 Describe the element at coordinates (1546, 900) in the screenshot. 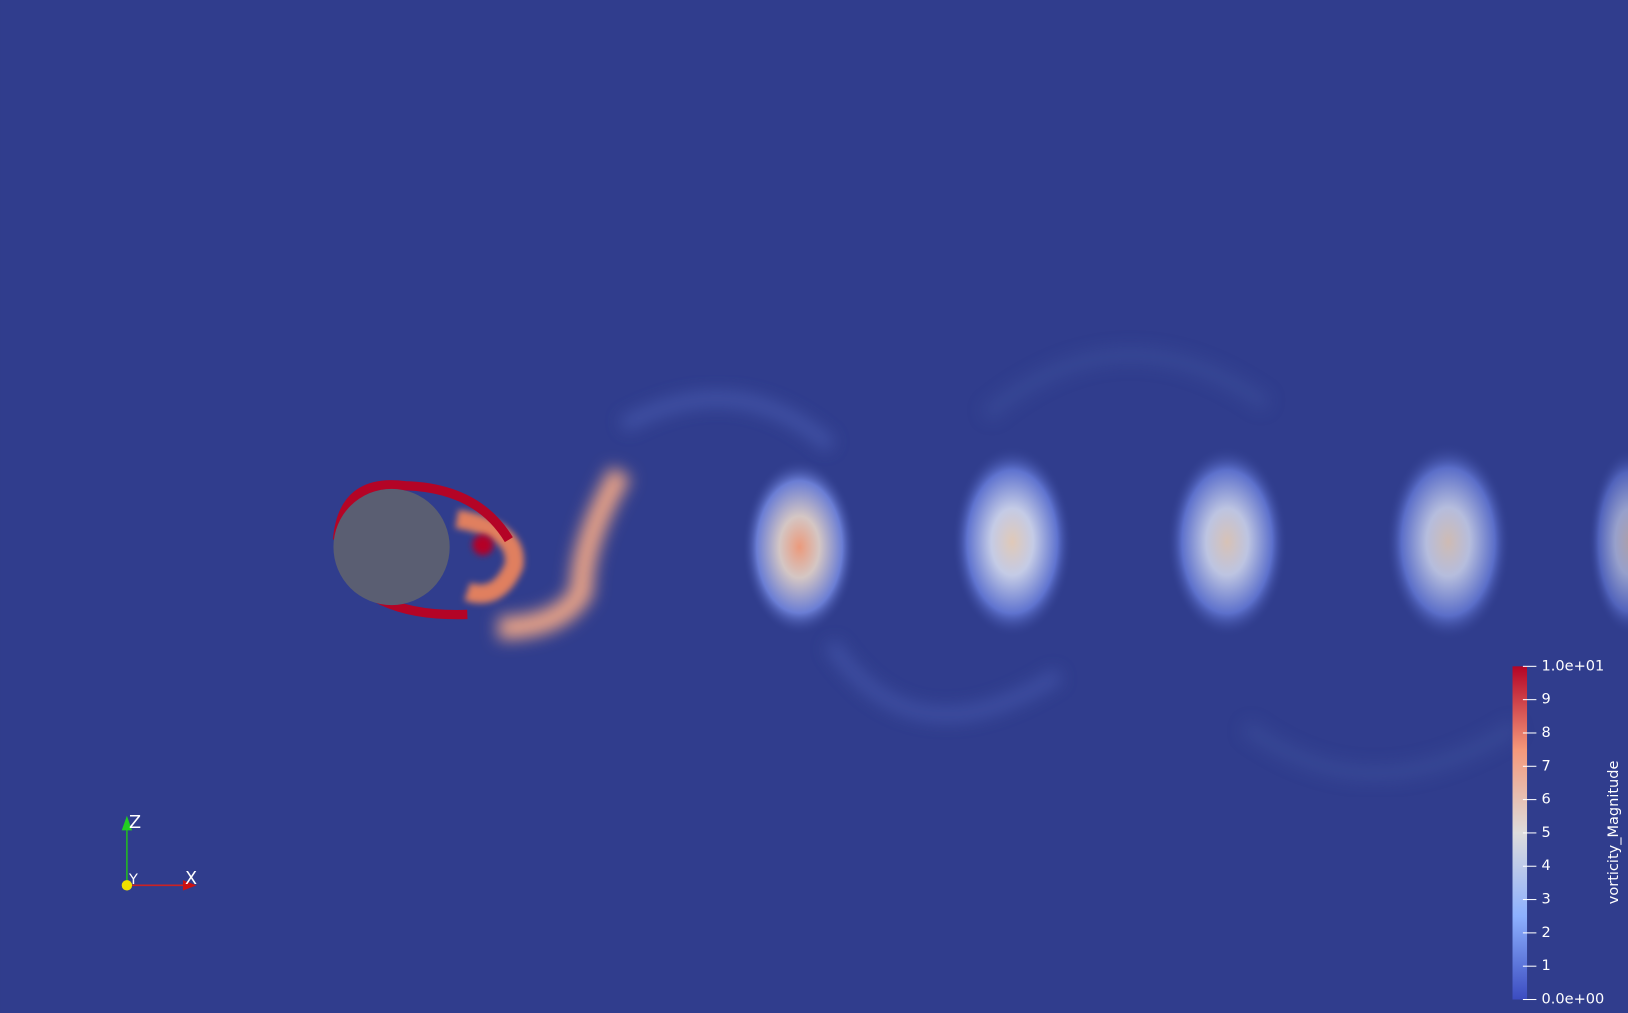

I see `tick-label: 3` at that location.